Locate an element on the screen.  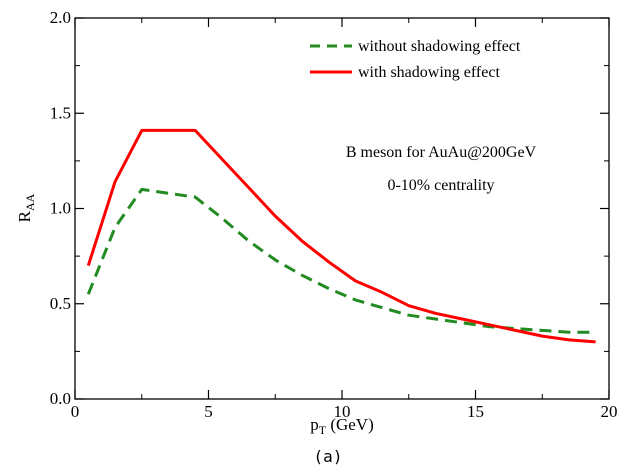
x-axis-title-main: p is located at coordinates (314, 424).